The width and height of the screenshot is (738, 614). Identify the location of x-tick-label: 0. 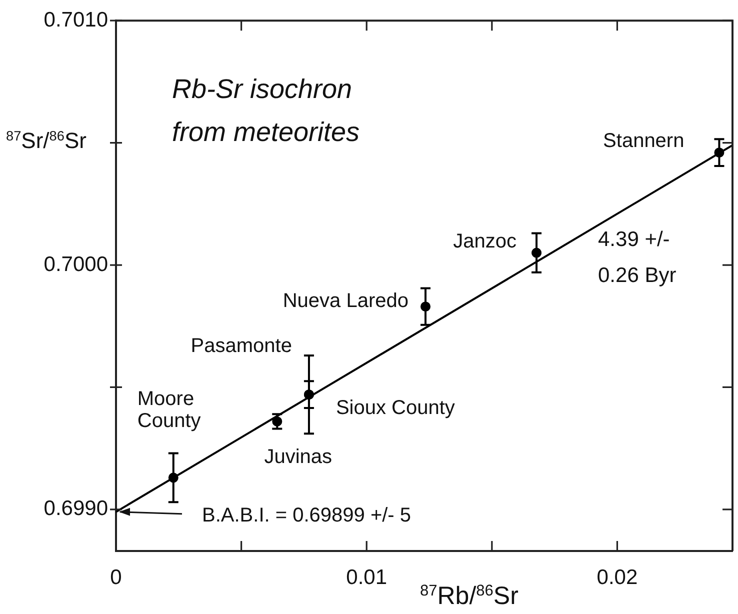
(116, 577).